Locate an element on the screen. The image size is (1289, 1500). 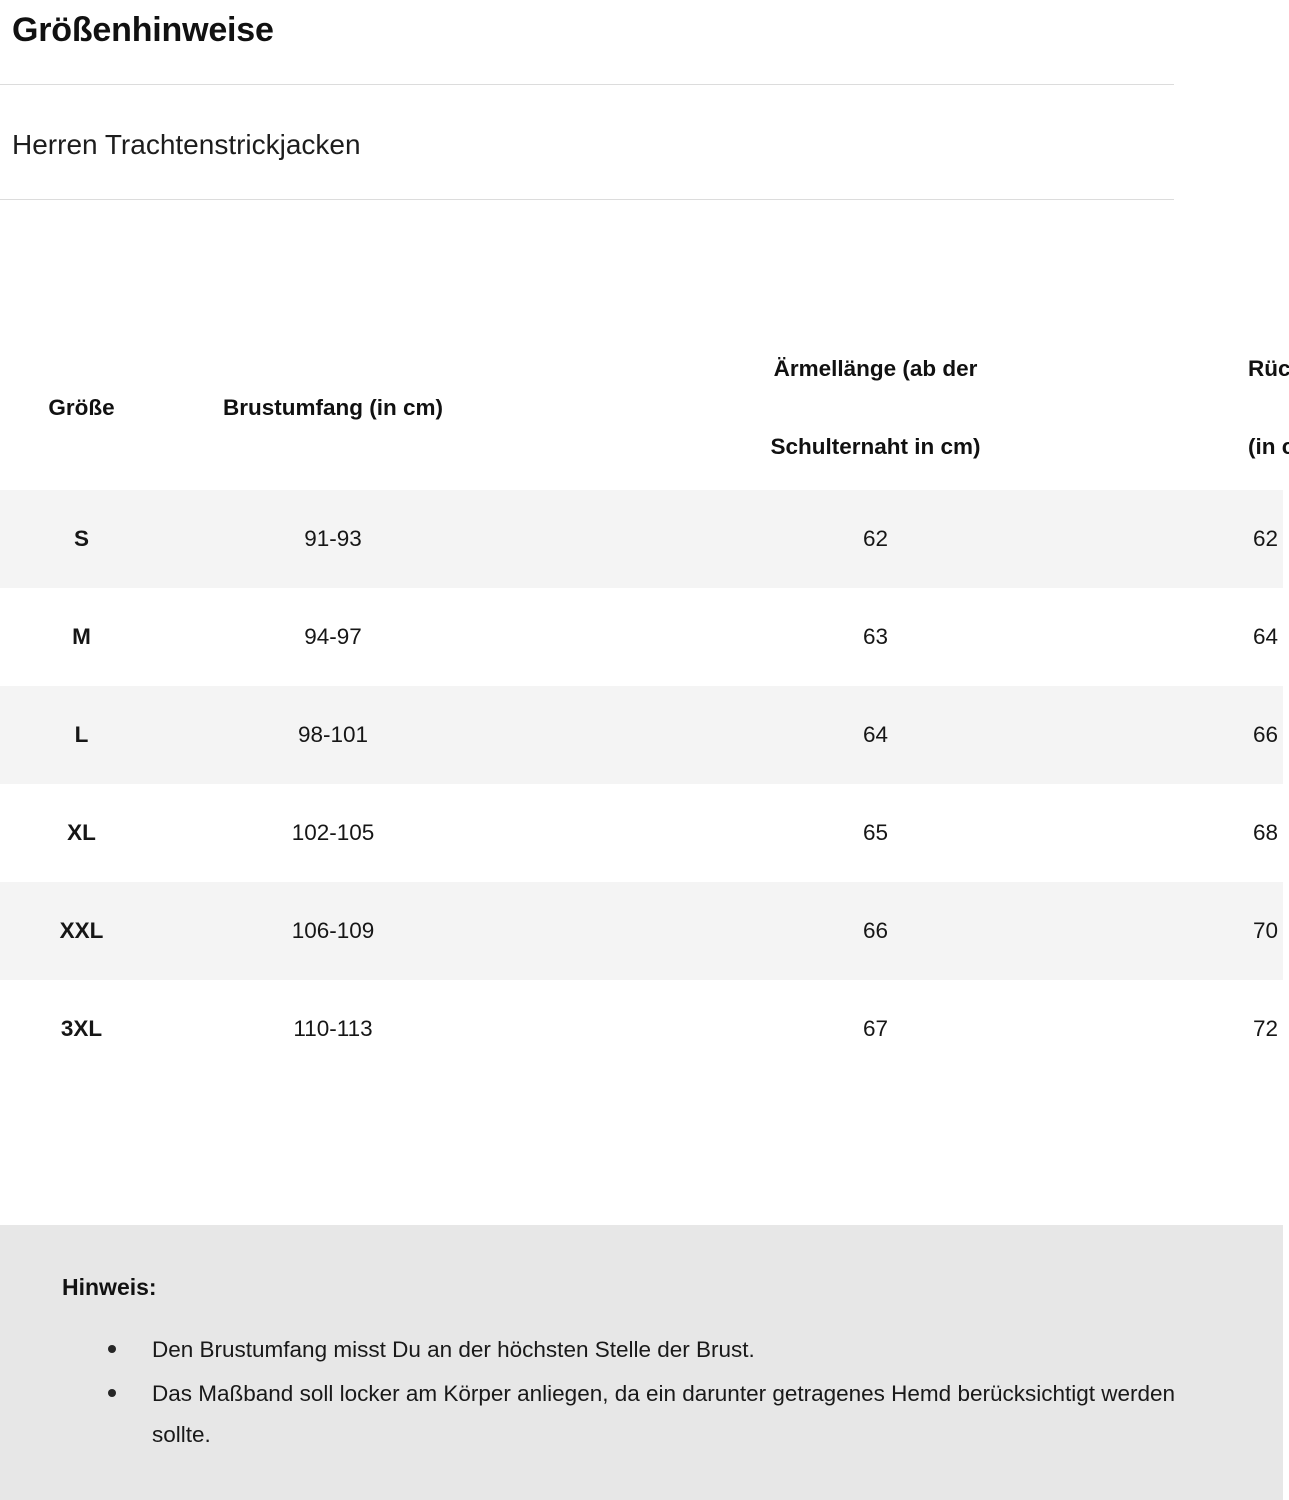
cell-chest: 91-93 is located at coordinates (333, 539).